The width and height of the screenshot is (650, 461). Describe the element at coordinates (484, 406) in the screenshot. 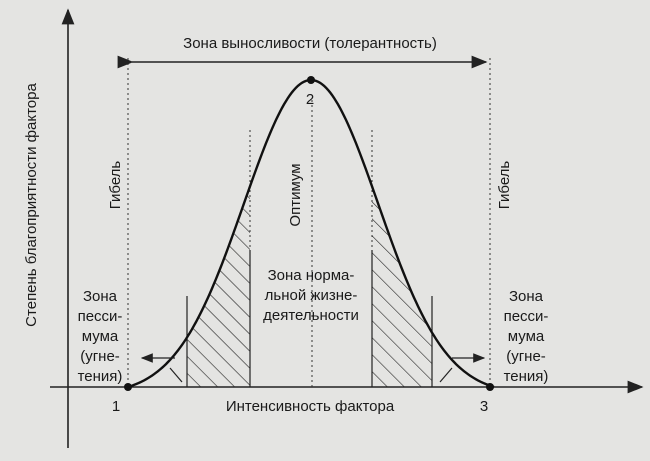

I see `point-label: 3` at that location.